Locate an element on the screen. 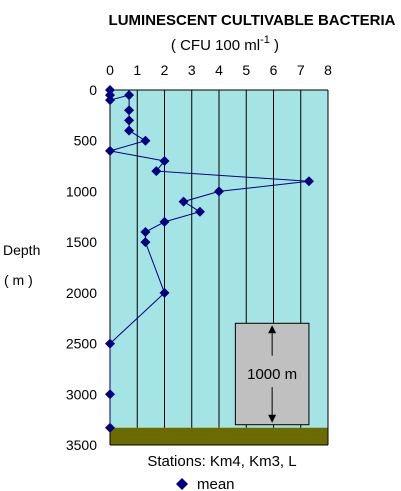 The height and width of the screenshot is (491, 401). seabed is located at coordinates (219, 436).